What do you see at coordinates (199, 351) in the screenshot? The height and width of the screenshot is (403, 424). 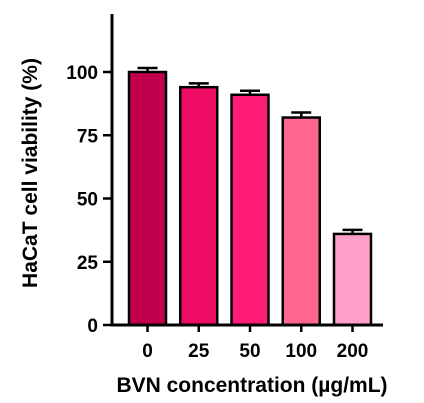 I see `x-tick-label-25: 25` at bounding box center [199, 351].